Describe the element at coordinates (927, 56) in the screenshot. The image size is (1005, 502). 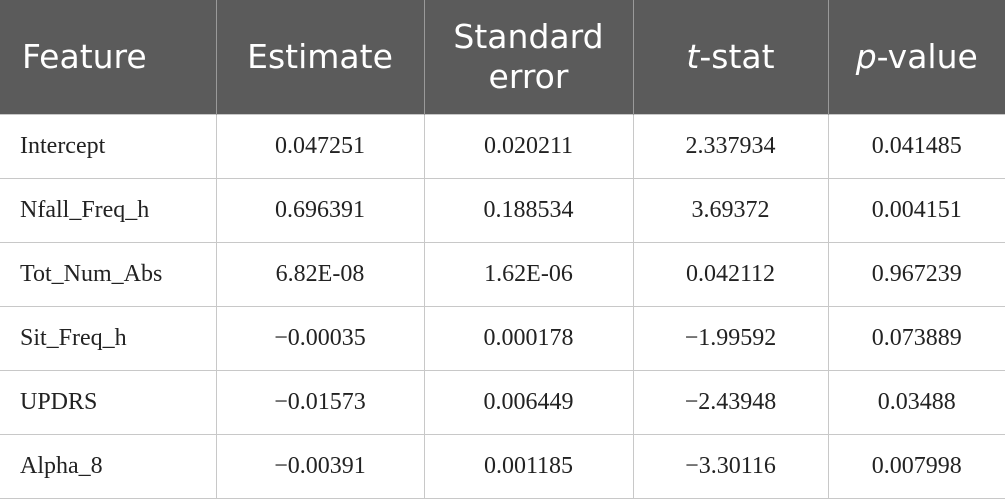
I see `header-text: -value` at that location.